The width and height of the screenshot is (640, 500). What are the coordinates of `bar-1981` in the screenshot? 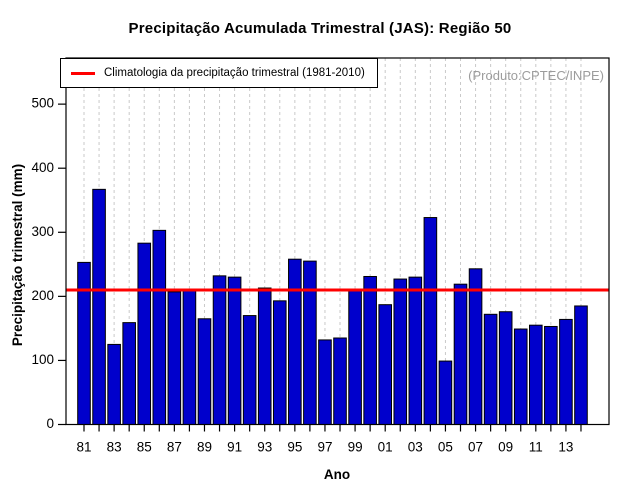 It's located at (84, 343).